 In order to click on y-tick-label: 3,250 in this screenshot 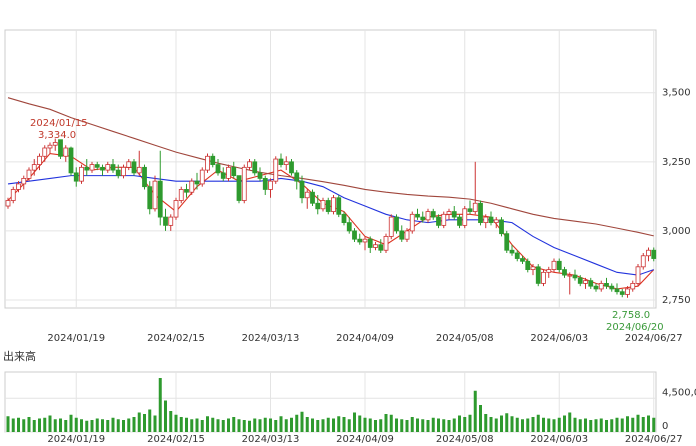, I will do `click(676, 162)`.